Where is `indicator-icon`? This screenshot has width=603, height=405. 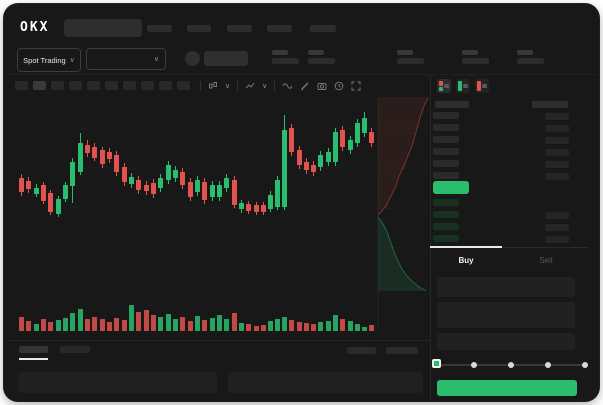 indicator-icon is located at coordinates (250, 86).